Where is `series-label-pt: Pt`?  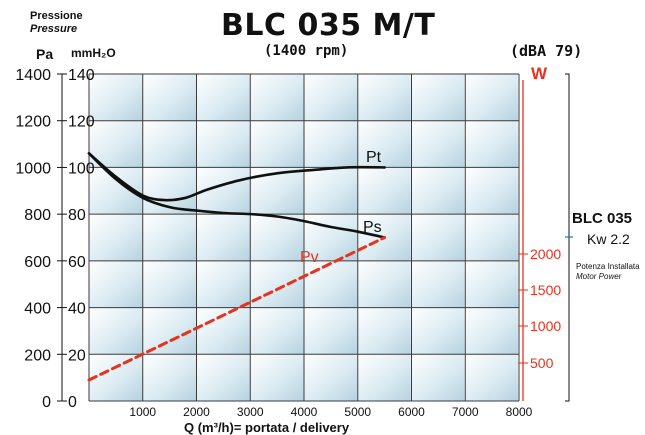 series-label-pt: Pt is located at coordinates (374, 157).